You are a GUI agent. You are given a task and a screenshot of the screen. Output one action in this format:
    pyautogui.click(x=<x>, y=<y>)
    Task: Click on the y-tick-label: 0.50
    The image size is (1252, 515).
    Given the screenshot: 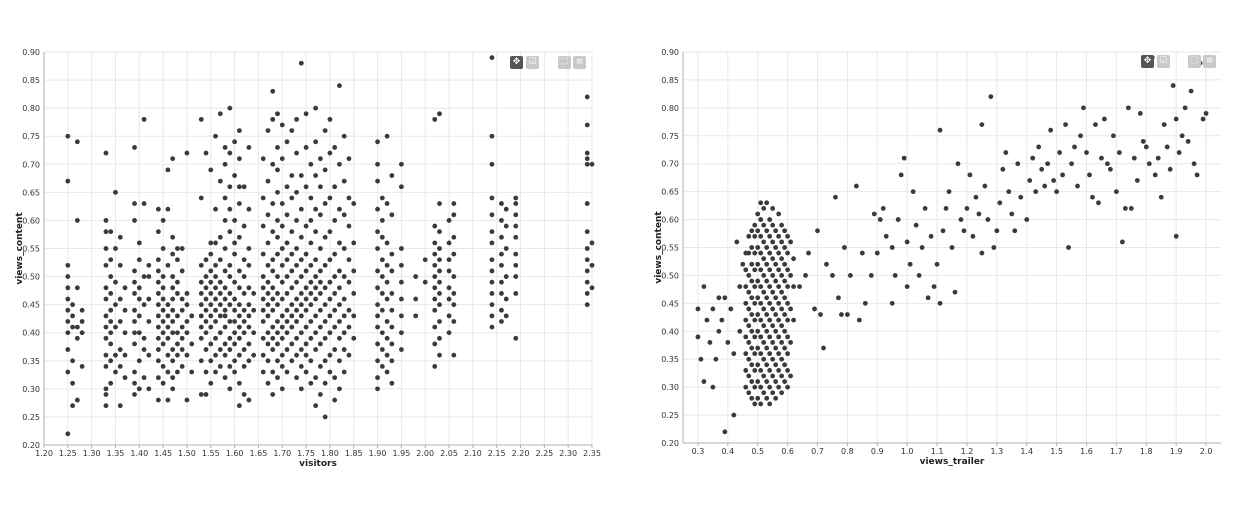 What is the action you would take?
    pyautogui.click(x=31, y=277)
    